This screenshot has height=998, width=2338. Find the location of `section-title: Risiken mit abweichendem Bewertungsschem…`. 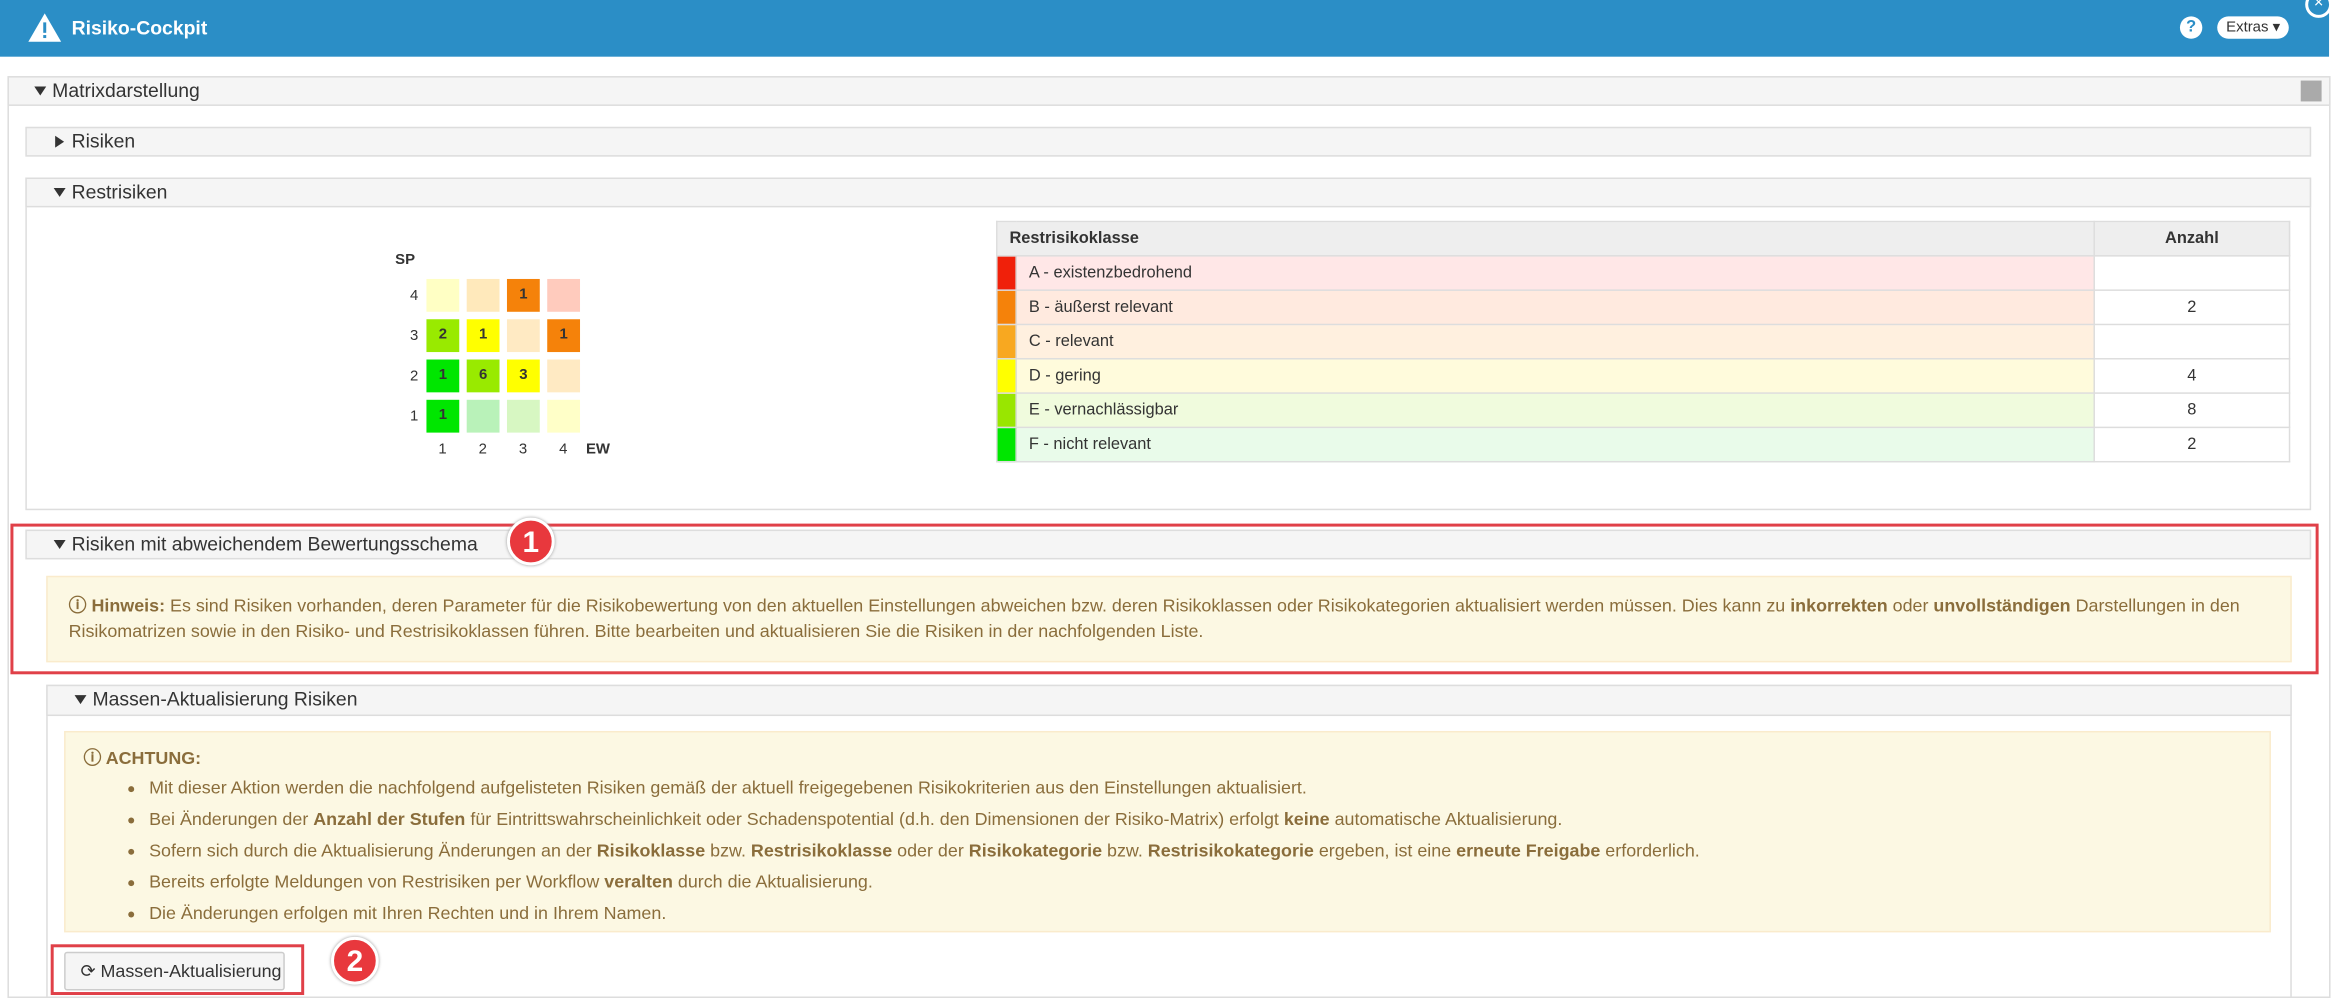

section-title: Risiken mit abweichendem Bewertungsschem… is located at coordinates (274, 543).